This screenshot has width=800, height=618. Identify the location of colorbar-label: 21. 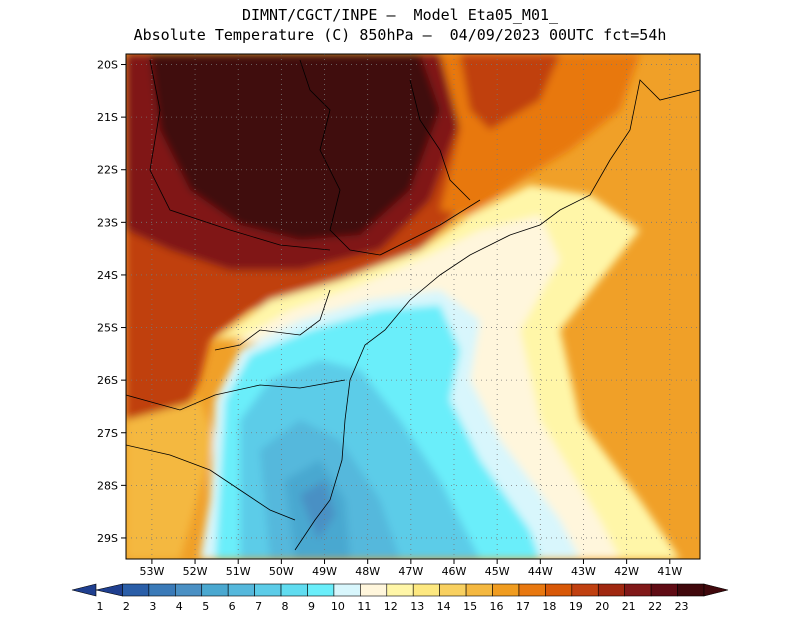
(629, 606).